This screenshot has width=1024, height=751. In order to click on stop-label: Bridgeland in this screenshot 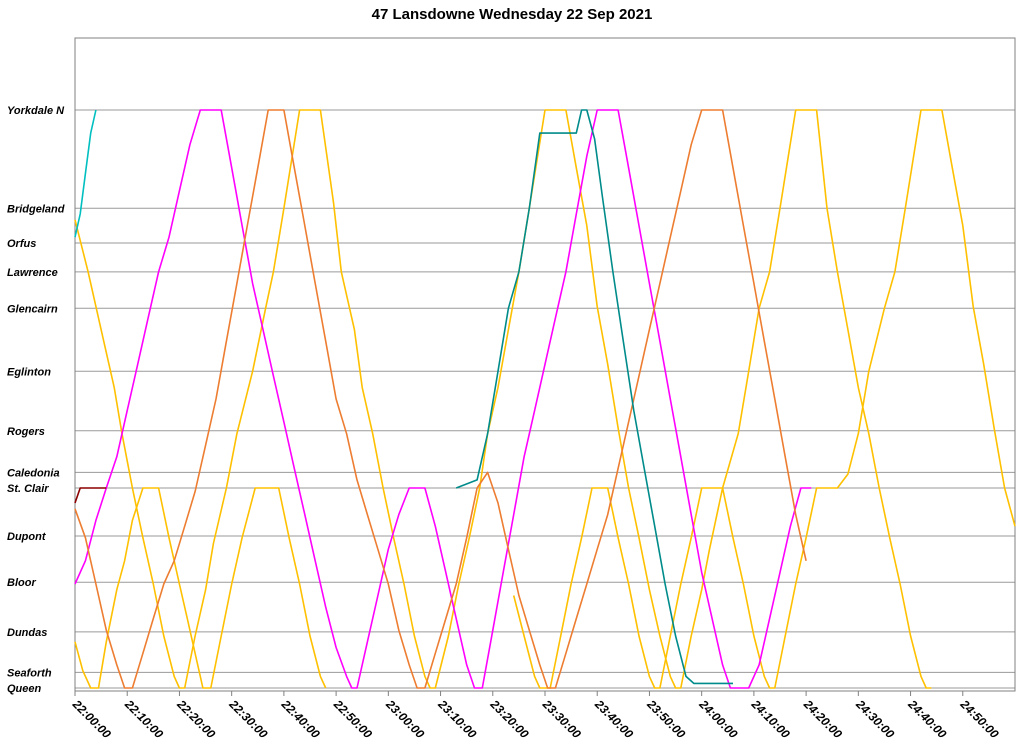, I will do `click(36, 209)`.